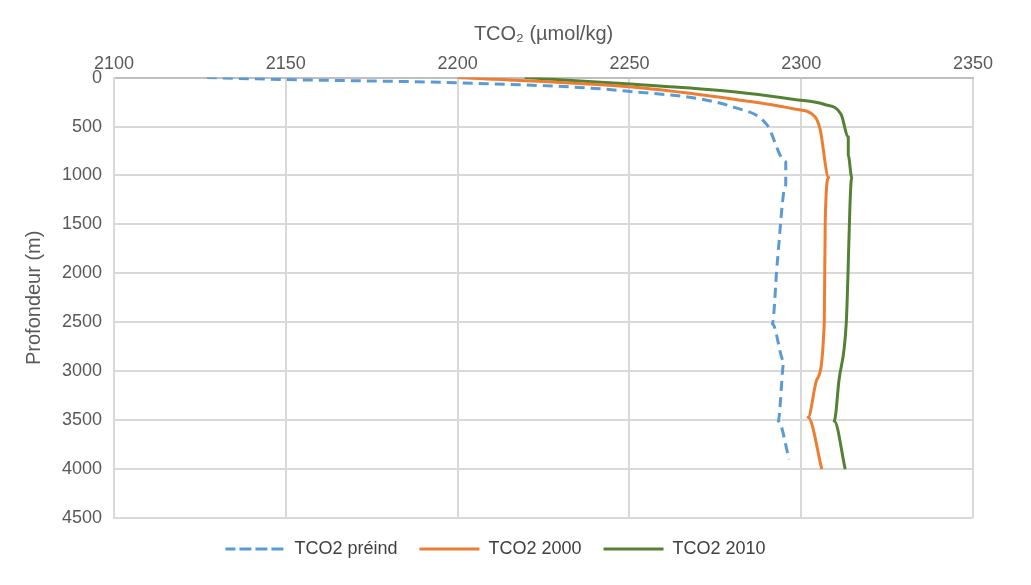 This screenshot has height=585, width=1031. I want to click on legend-label: TCO2 2000, so click(535, 547).